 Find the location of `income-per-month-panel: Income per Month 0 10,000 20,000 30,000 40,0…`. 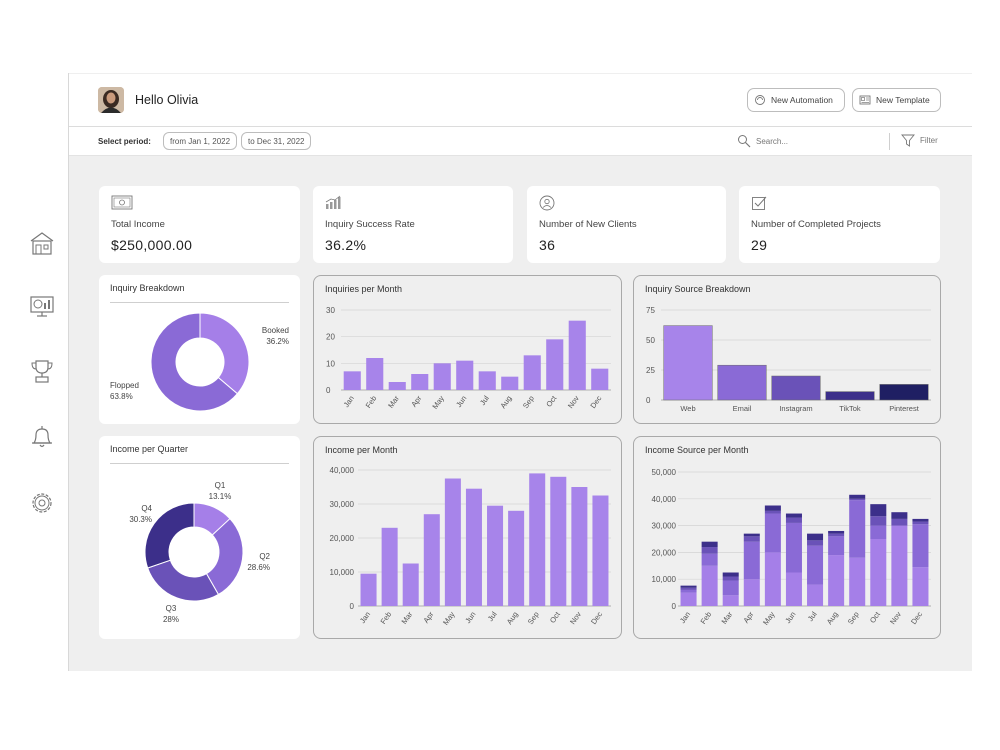

income-per-month-panel: Income per Month 0 10,000 20,000 30,000 40,0… is located at coordinates (467, 537).